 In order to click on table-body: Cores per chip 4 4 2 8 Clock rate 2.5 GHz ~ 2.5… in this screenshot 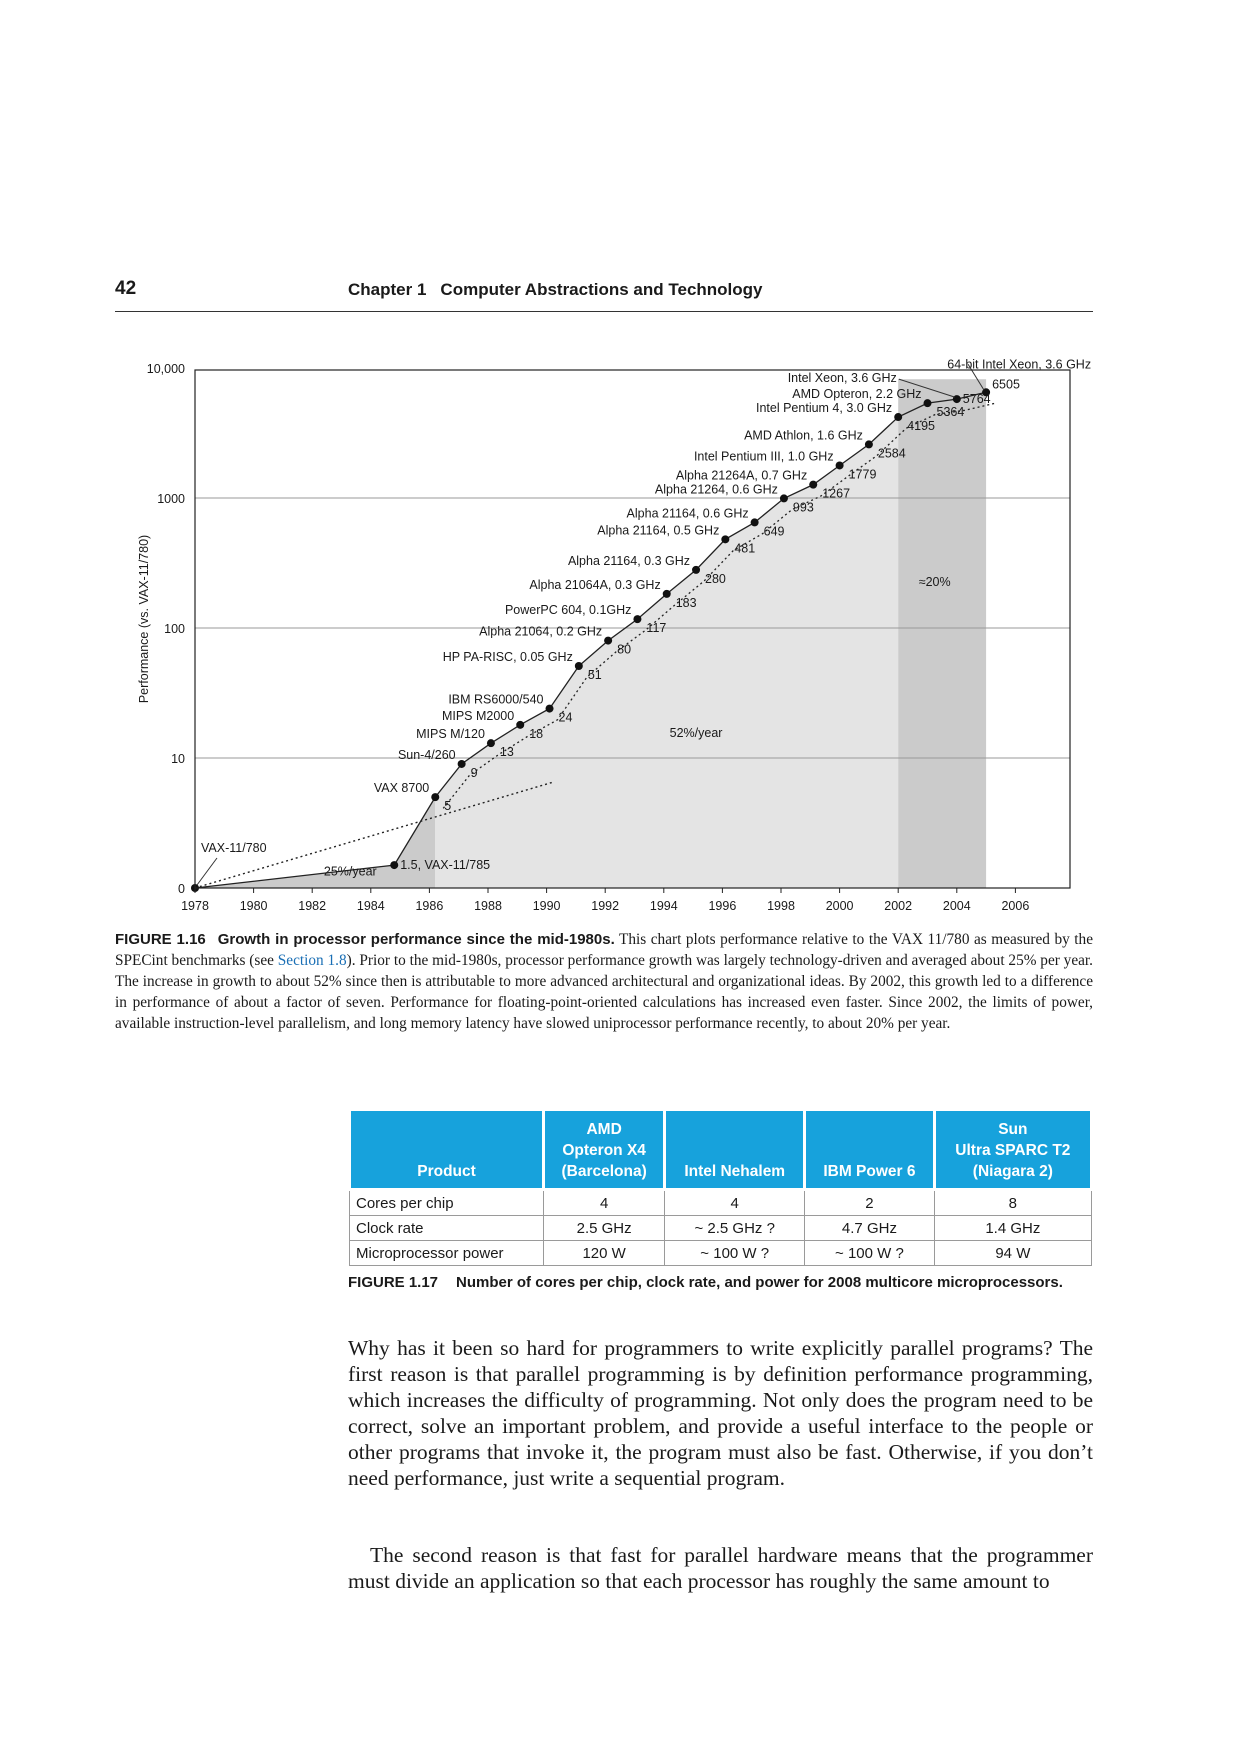, I will do `click(720, 1227)`.